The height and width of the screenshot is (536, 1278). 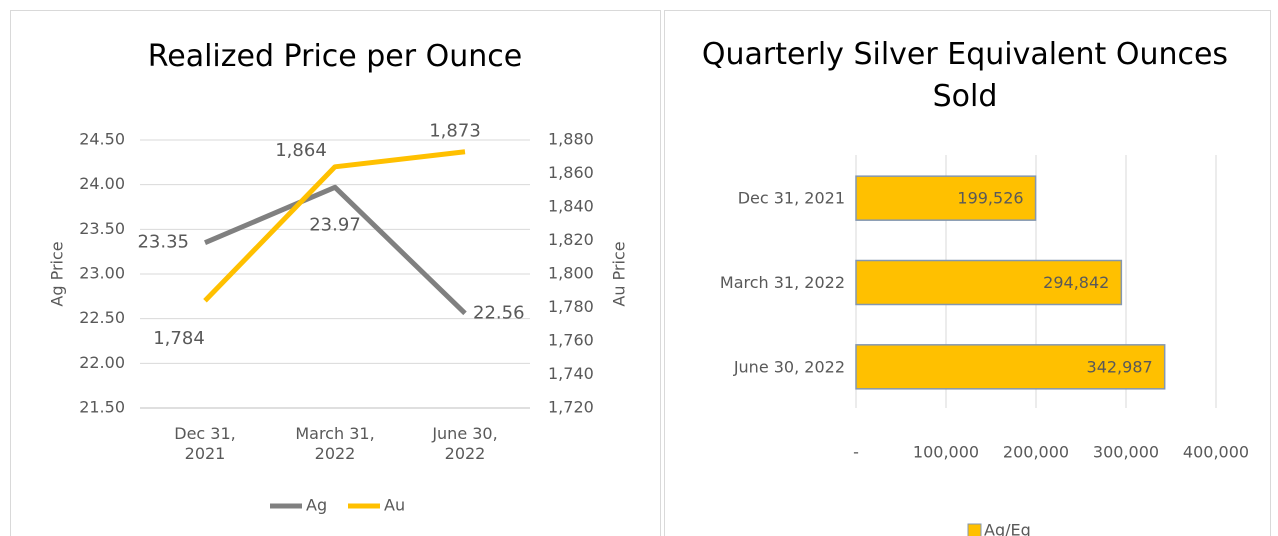 I want to click on x-tick-label: Dec 31, 2021, so click(x=205, y=443).